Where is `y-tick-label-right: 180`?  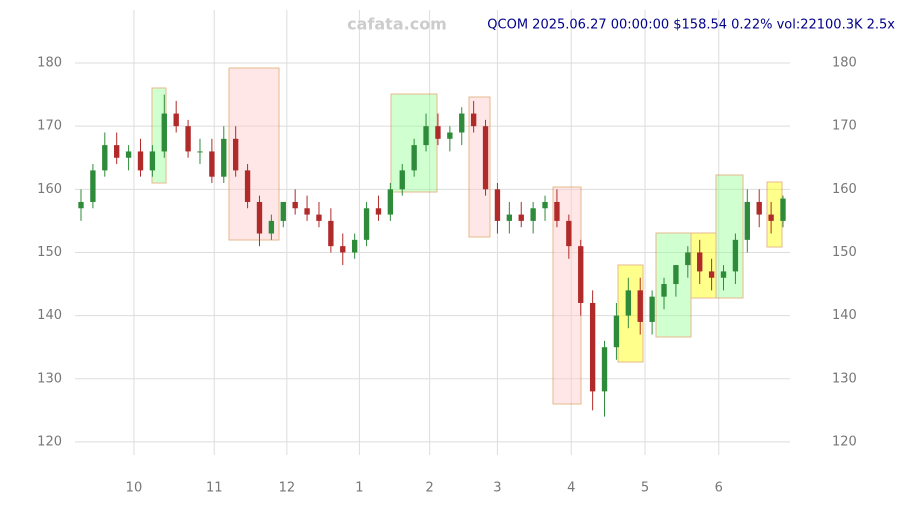
y-tick-label-right: 180 is located at coordinates (844, 63).